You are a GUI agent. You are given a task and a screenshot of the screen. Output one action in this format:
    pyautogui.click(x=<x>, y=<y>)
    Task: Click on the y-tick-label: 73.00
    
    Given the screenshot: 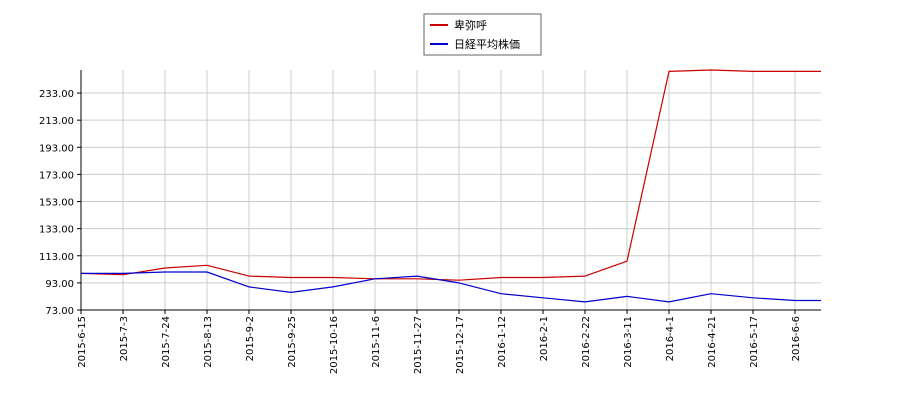 What is the action you would take?
    pyautogui.click(x=59, y=311)
    